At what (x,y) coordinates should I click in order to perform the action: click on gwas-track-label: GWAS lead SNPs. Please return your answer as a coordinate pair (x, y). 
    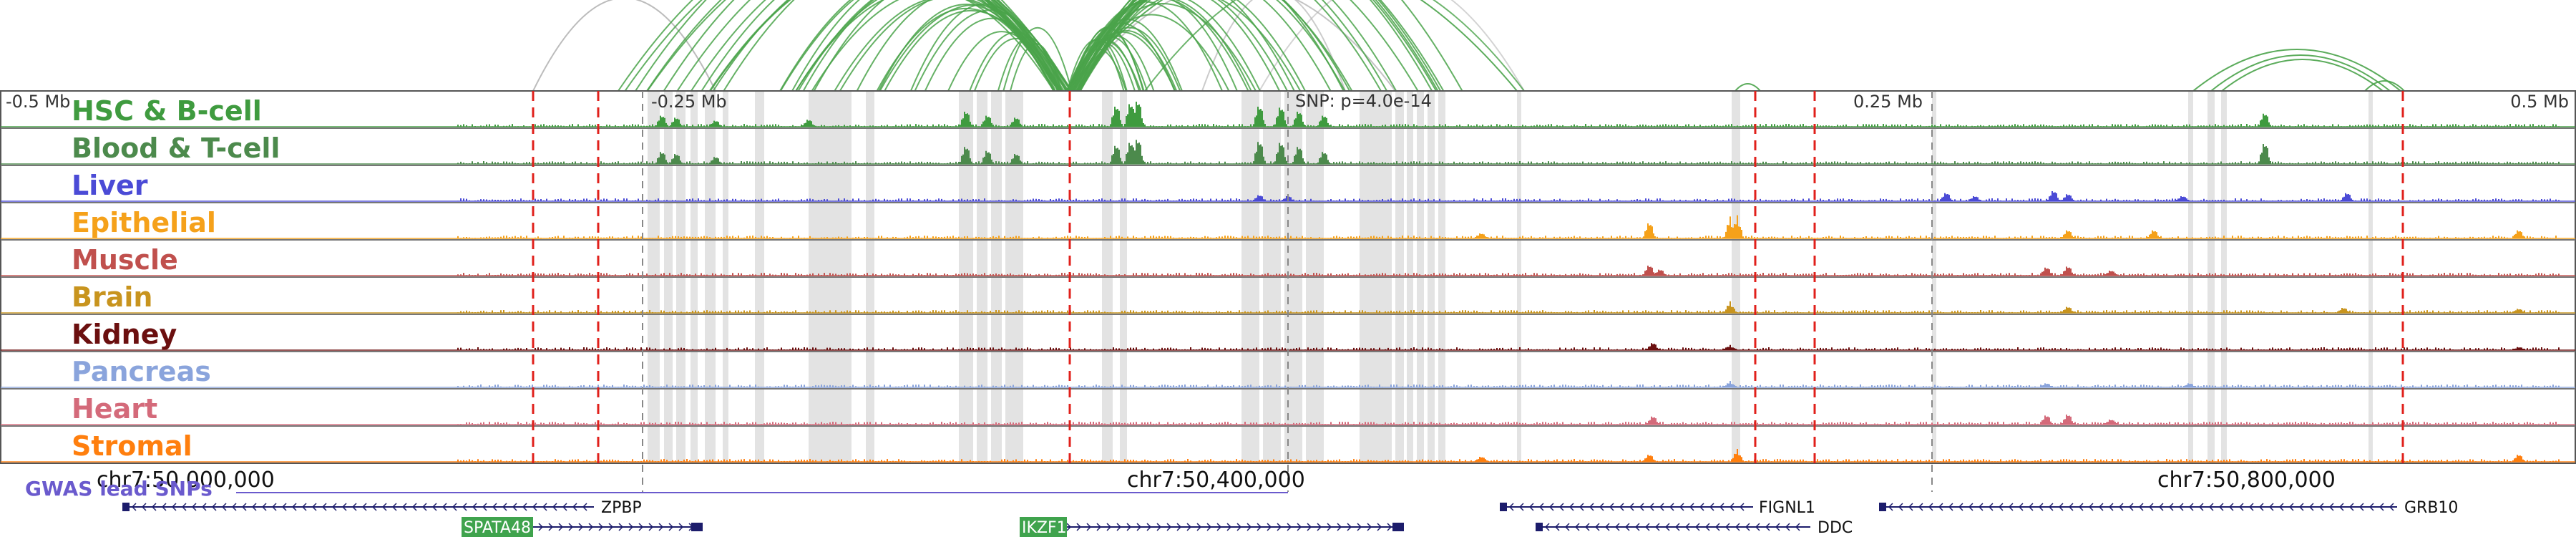
    Looking at the image, I should click on (119, 488).